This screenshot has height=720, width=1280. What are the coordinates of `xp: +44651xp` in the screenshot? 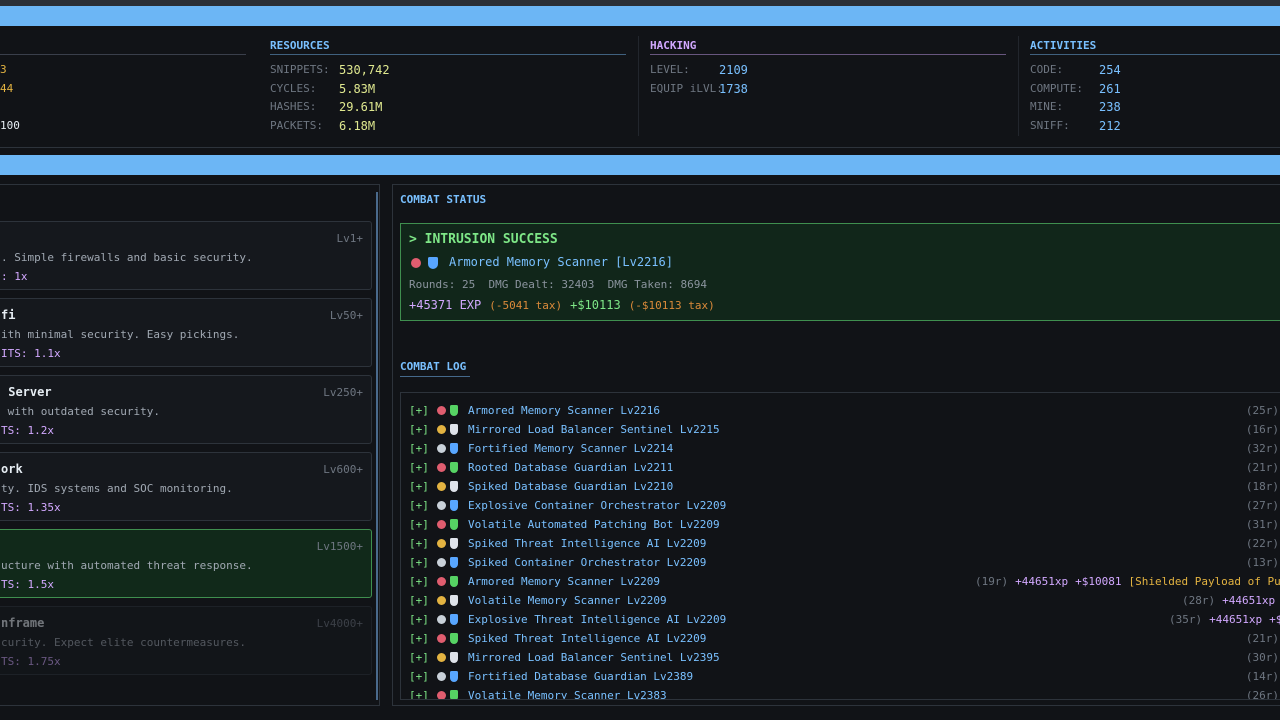 It's located at (1249, 600).